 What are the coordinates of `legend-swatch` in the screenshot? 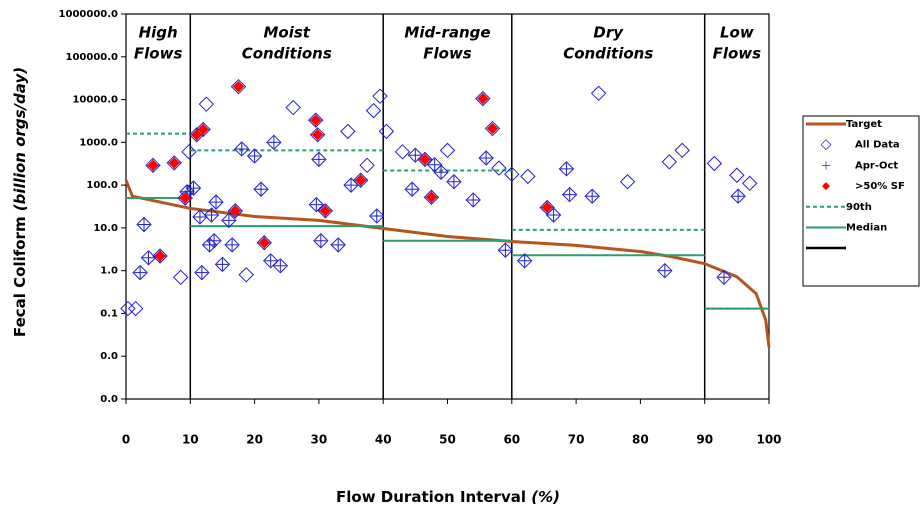 It's located at (826, 186).